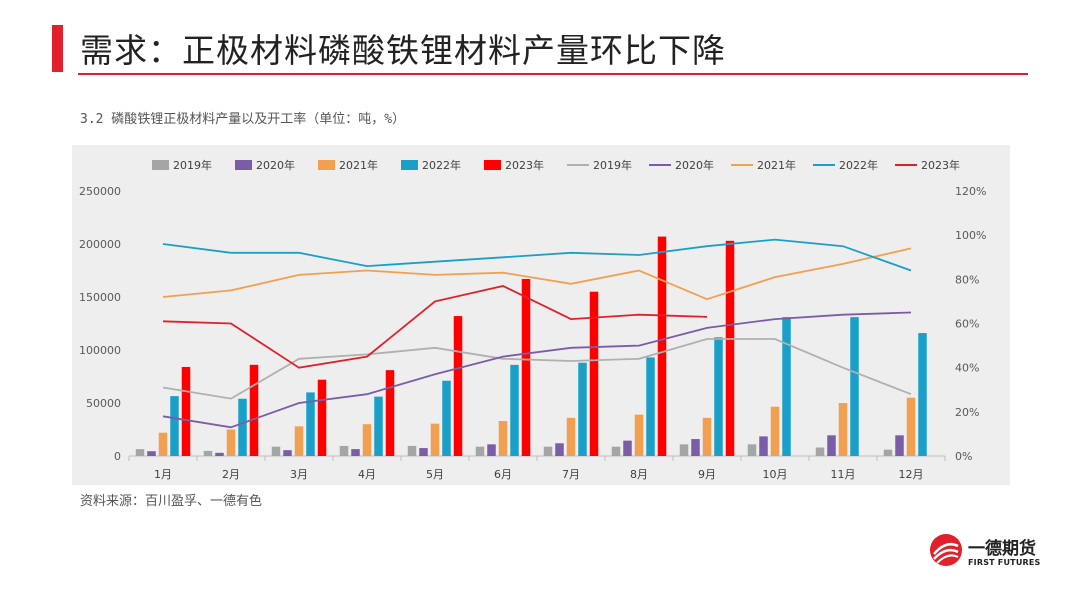  What do you see at coordinates (1002, 549) in the screenshot?
I see `logo-name-cn: 一德期货` at bounding box center [1002, 549].